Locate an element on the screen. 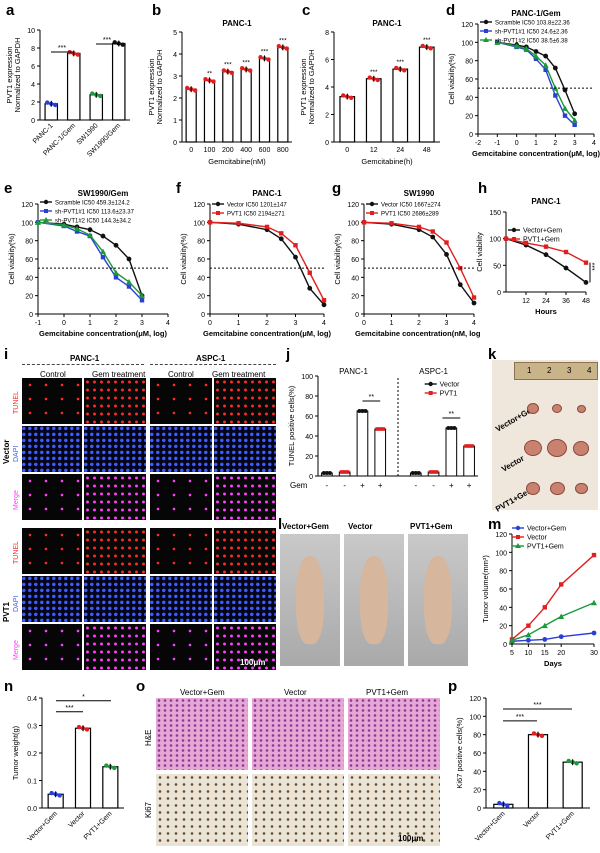 This screenshot has height=853, width=600. i-col-2: Gem treatment is located at coordinates (119, 374).